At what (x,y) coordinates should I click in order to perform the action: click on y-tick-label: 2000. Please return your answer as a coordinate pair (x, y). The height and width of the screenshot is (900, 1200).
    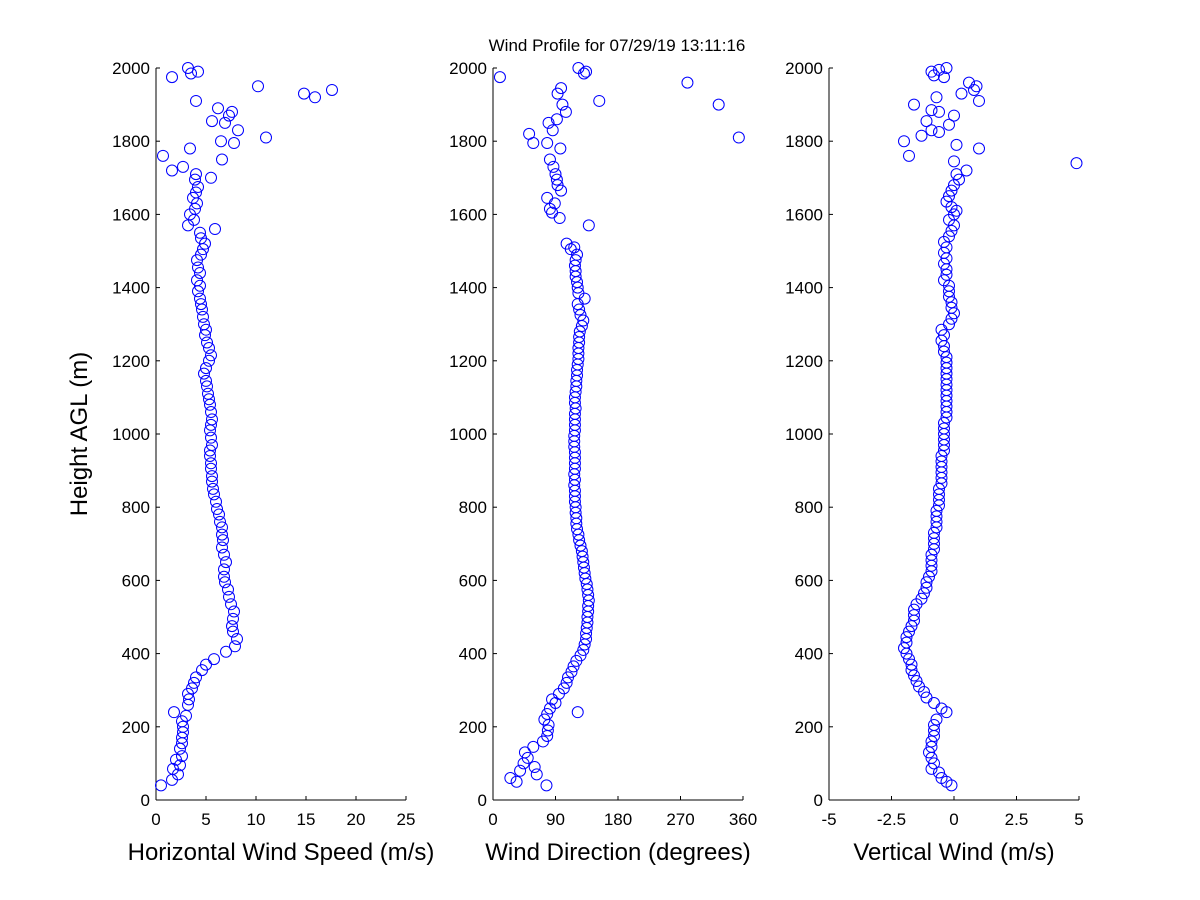
    Looking at the image, I should click on (131, 68).